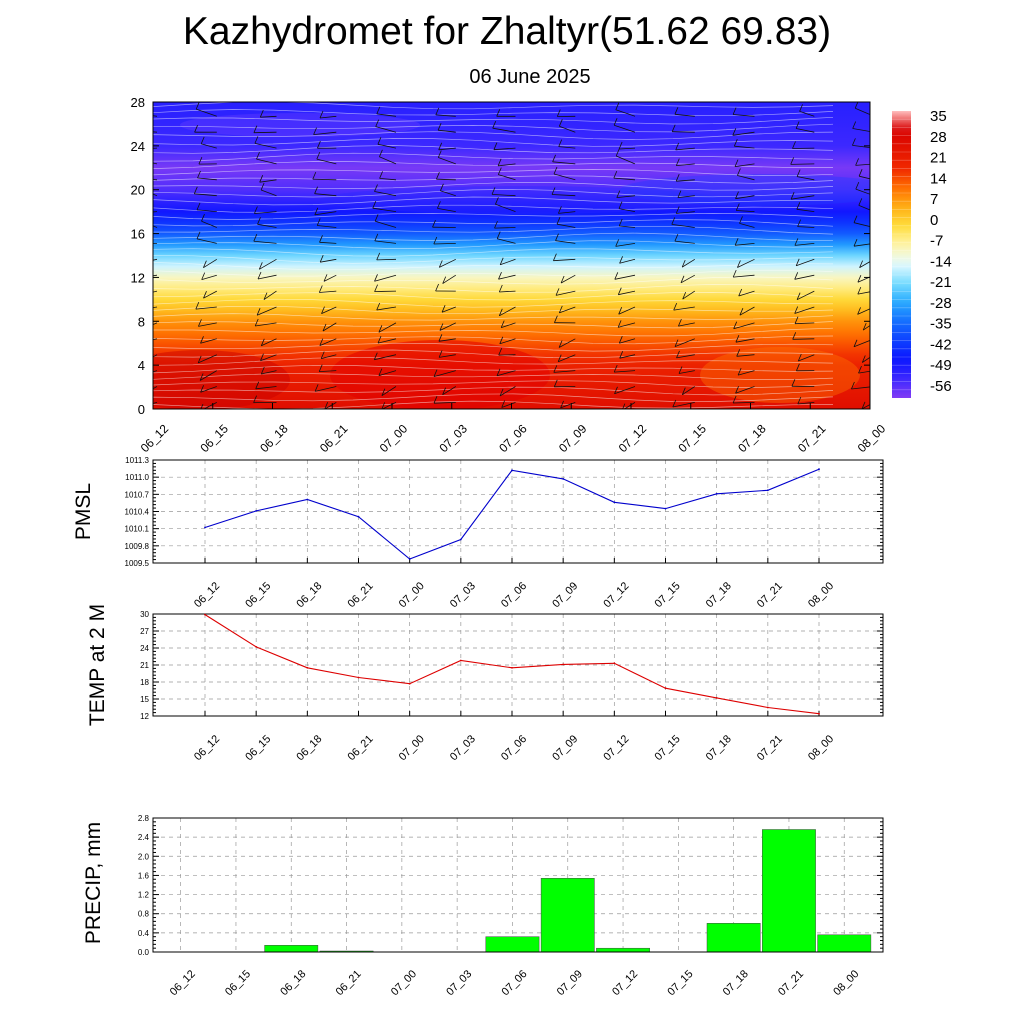 The width and height of the screenshot is (1024, 1024). What do you see at coordinates (941, 303) in the screenshot?
I see `colorbar-label: -28` at bounding box center [941, 303].